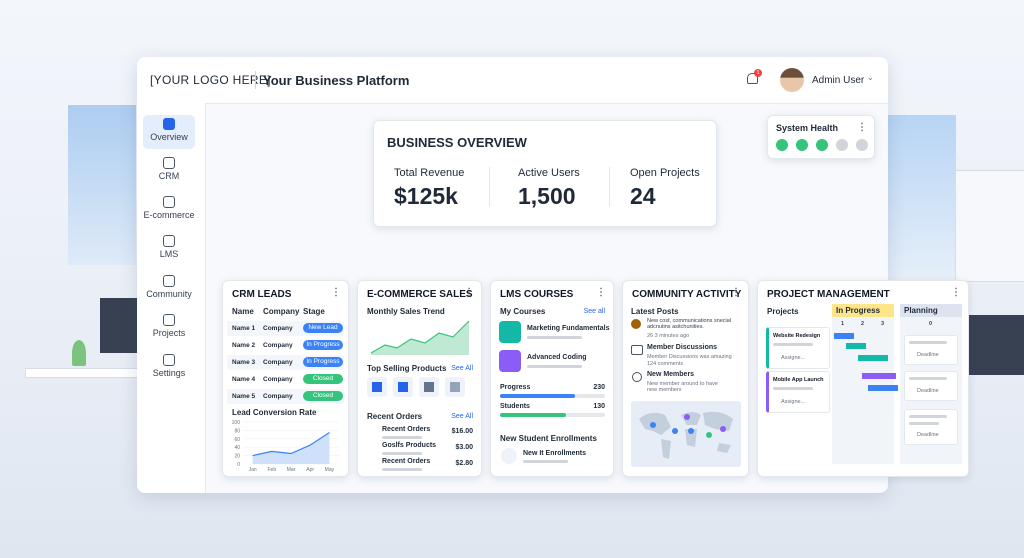 This screenshot has width=1024, height=558. I want to click on trend-chart, so click(420, 337).